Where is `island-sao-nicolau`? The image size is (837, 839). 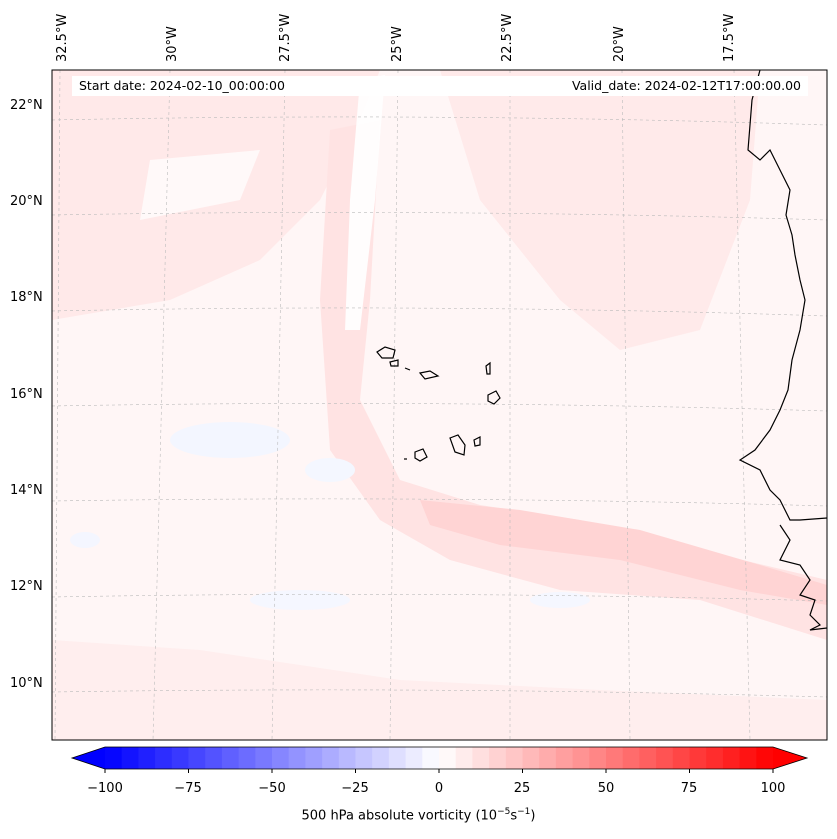 island-sao-nicolau is located at coordinates (429, 375).